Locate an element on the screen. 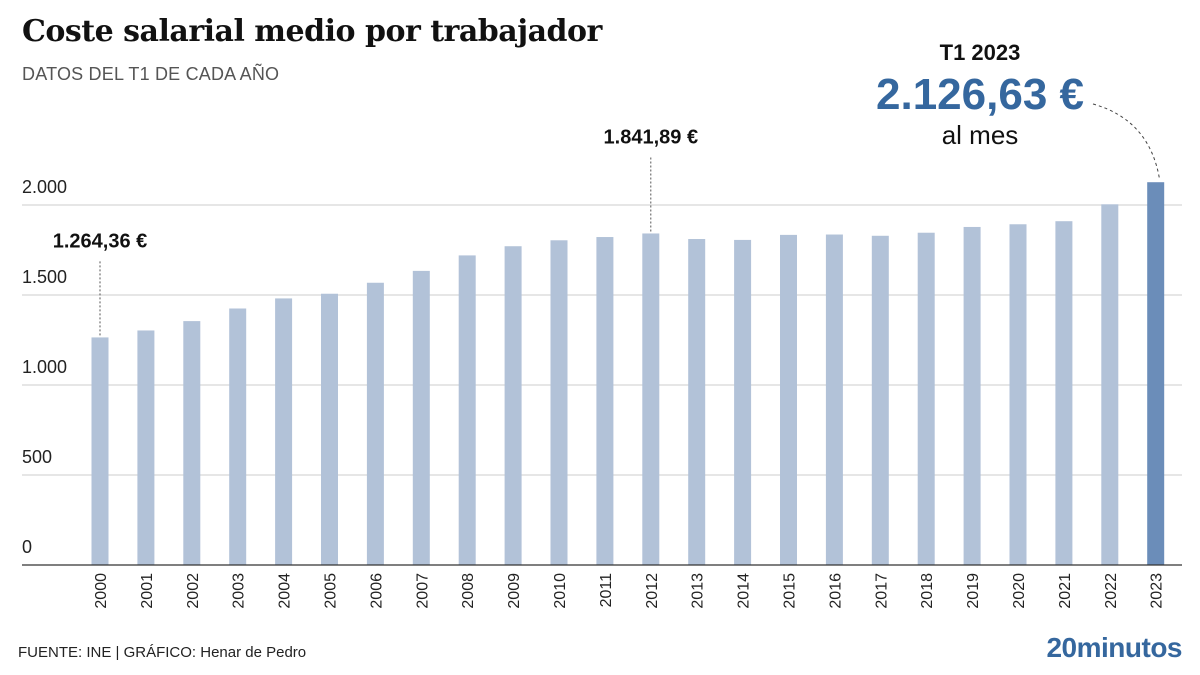  highlight-unit: al mes is located at coordinates (980, 135).